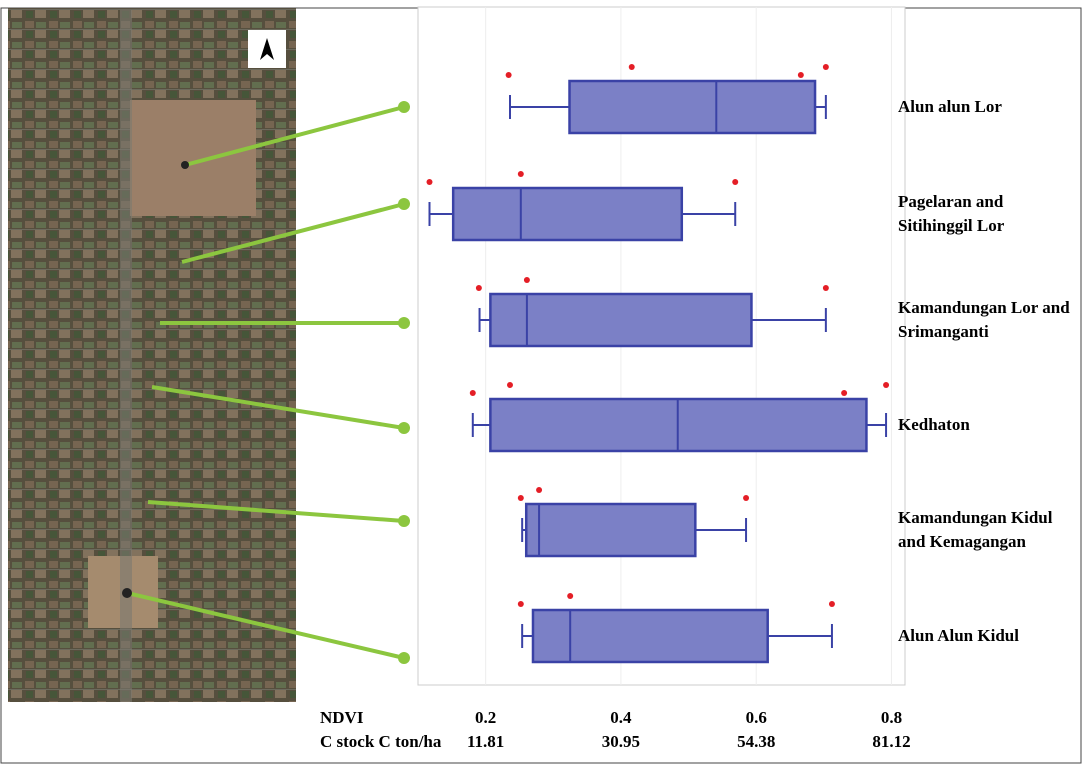 The width and height of the screenshot is (1089, 765). What do you see at coordinates (951, 213) in the screenshot?
I see `category-label: Pagelaran and Sitihinggil Lor` at bounding box center [951, 213].